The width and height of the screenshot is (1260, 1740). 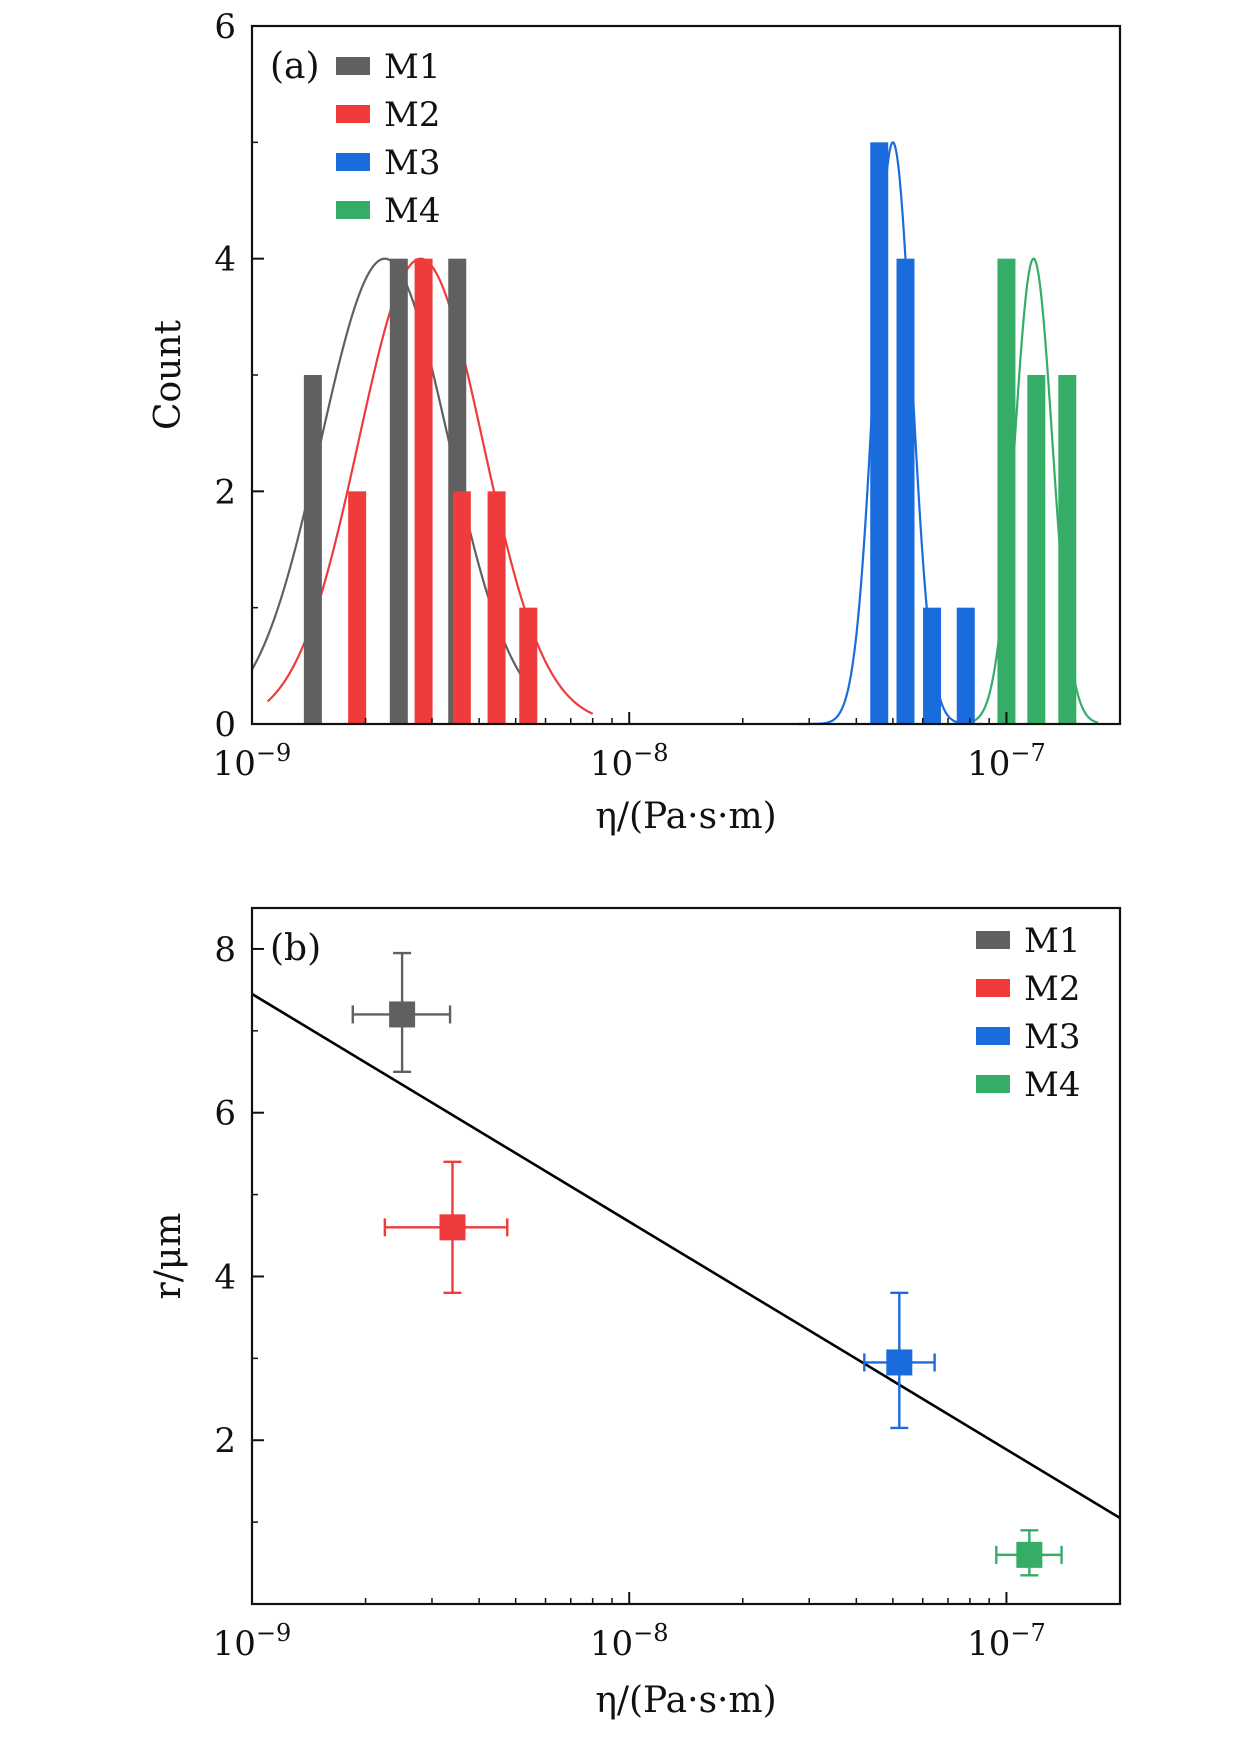 I want to click on panel-label: (b), so click(x=295, y=948).